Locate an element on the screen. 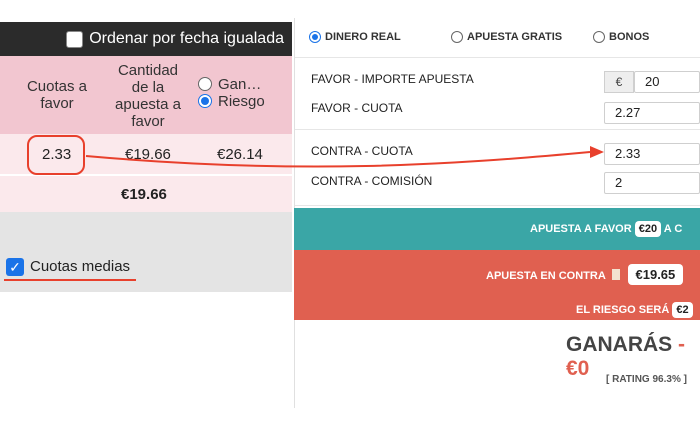  copy-icon is located at coordinates (616, 274).